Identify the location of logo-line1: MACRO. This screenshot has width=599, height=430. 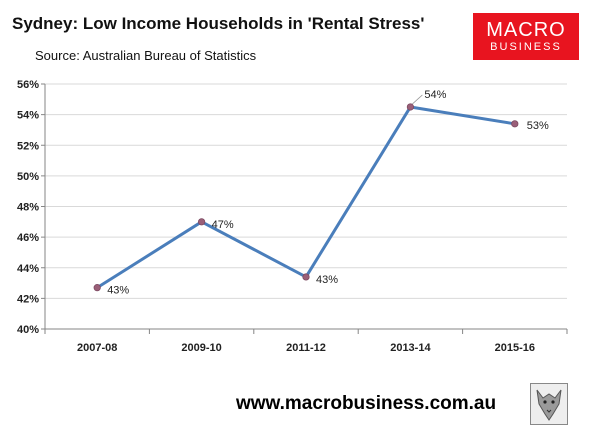
(526, 29).